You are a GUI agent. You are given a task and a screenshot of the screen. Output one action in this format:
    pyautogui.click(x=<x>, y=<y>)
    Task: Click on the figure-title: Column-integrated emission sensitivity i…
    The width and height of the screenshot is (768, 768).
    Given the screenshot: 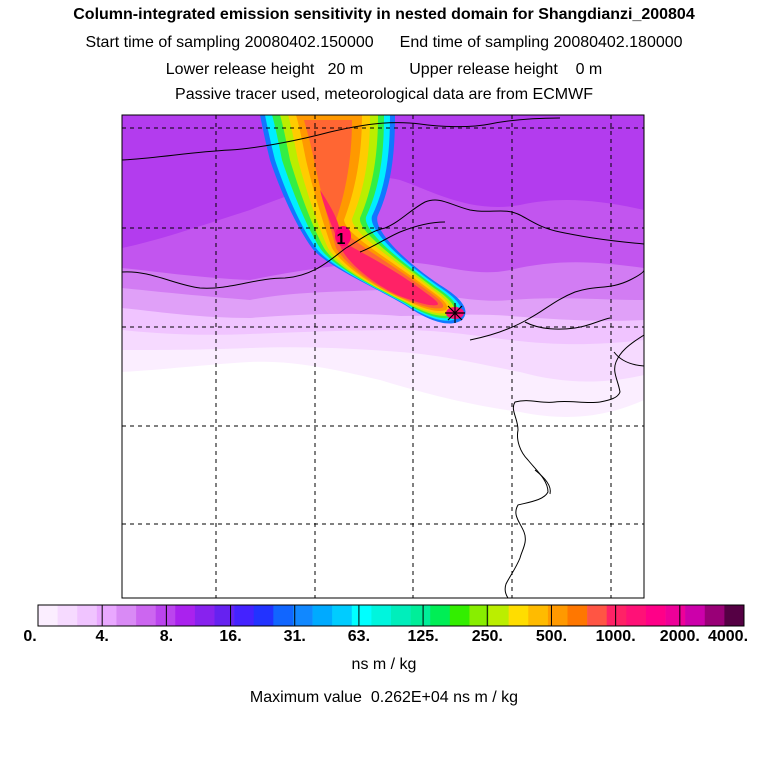 What is the action you would take?
    pyautogui.click(x=384, y=14)
    